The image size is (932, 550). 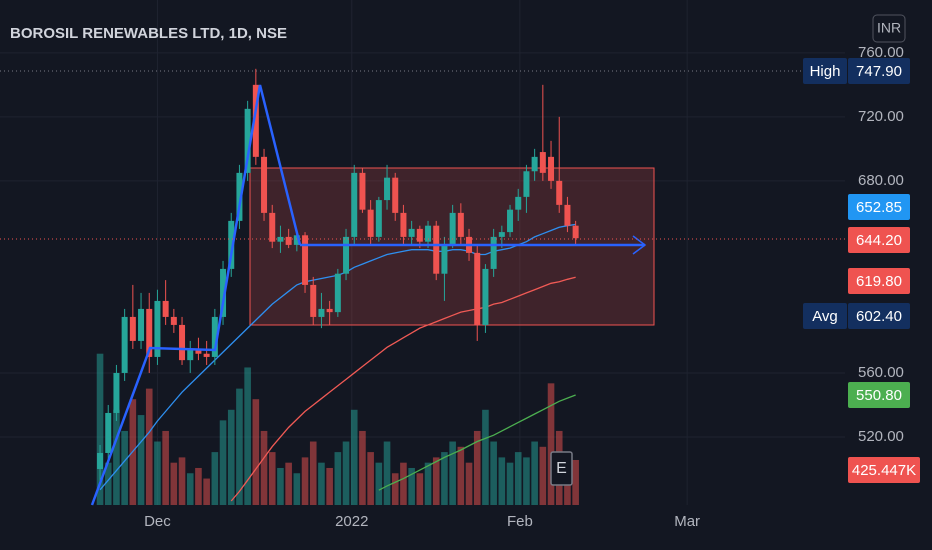 What do you see at coordinates (881, 436) in the screenshot?
I see `y-tick-label: 520.00` at bounding box center [881, 436].